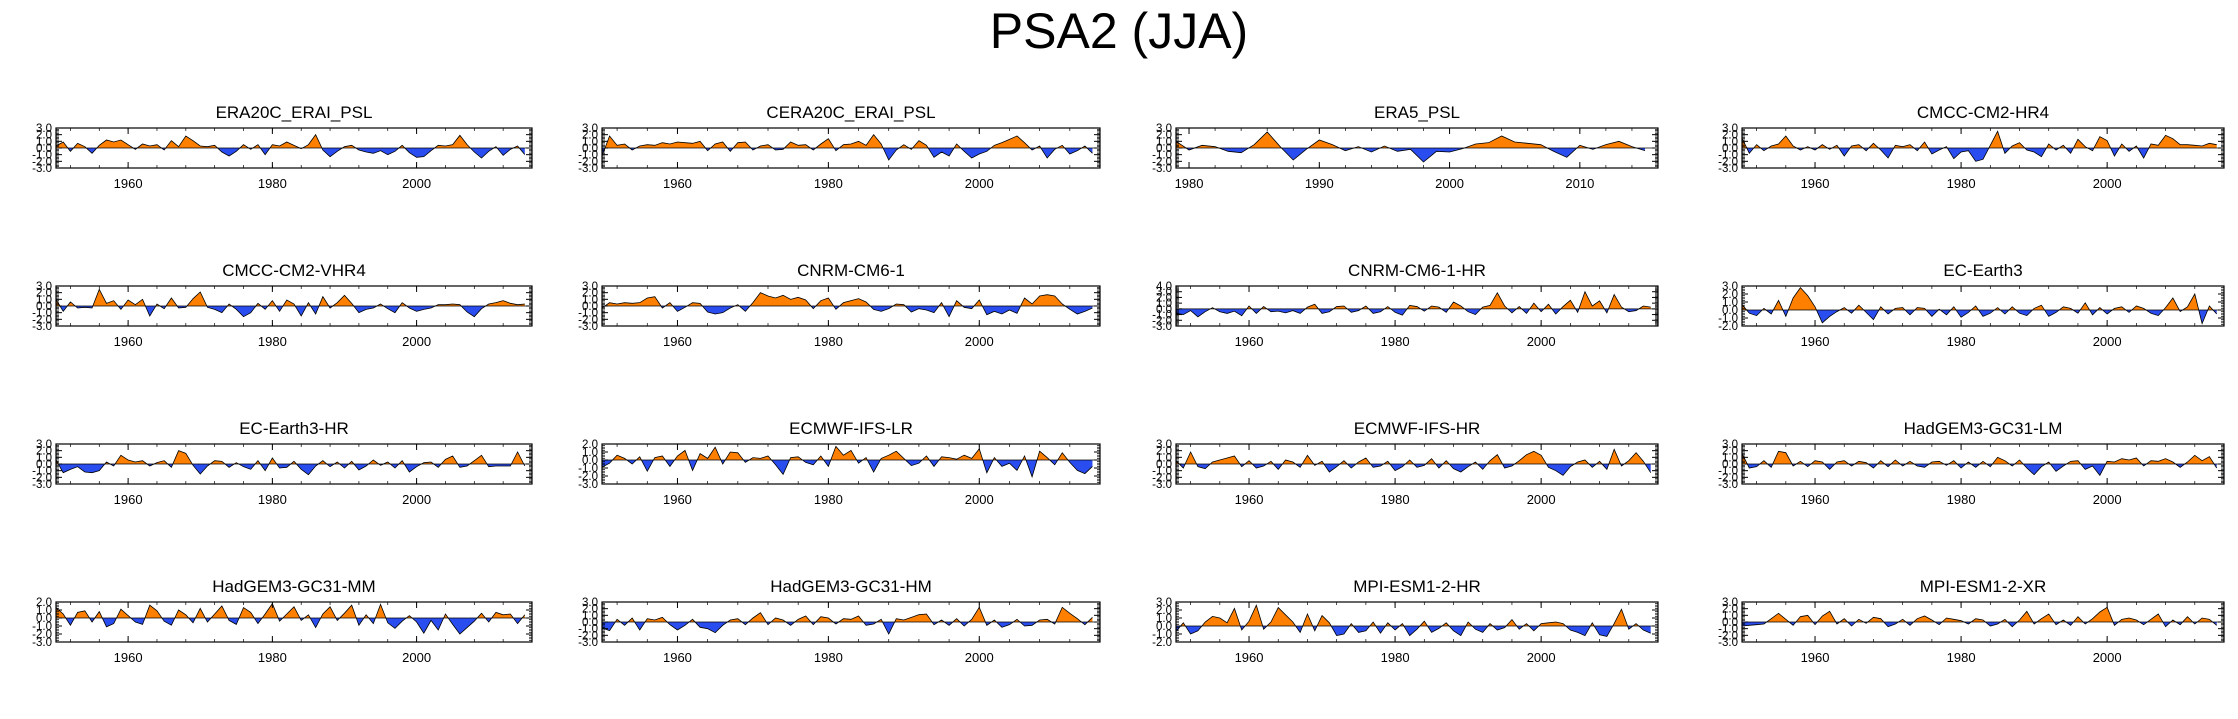 The height and width of the screenshot is (719, 2238). What do you see at coordinates (851, 586) in the screenshot?
I see `panel-title-13: HadGEM3-GC31-HM` at bounding box center [851, 586].